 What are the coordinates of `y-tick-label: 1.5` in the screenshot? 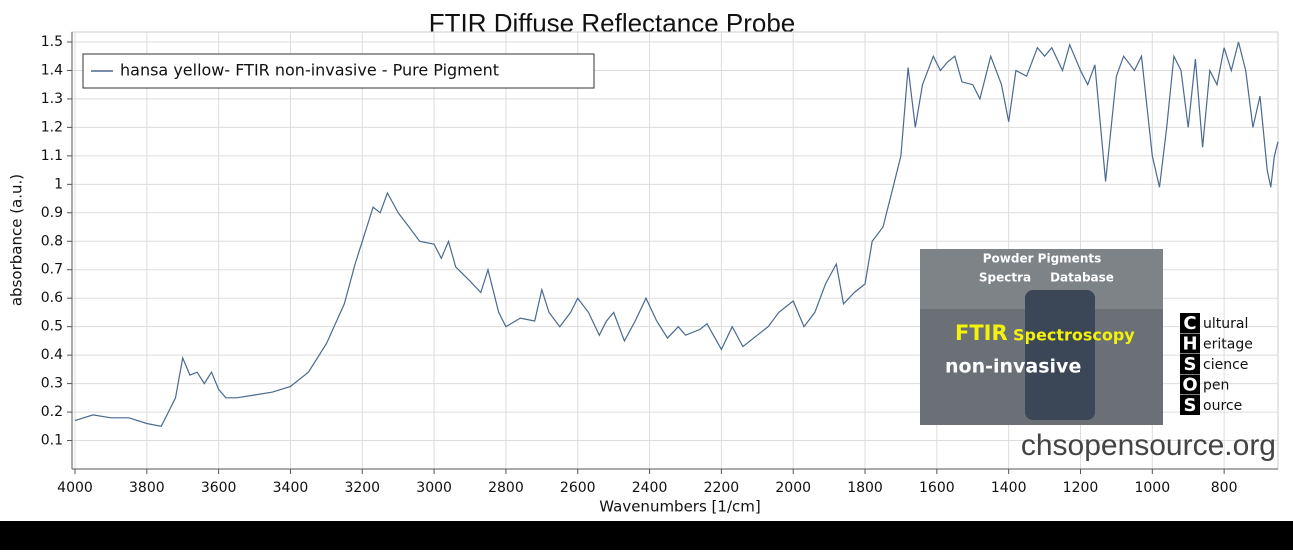 It's located at (52, 42).